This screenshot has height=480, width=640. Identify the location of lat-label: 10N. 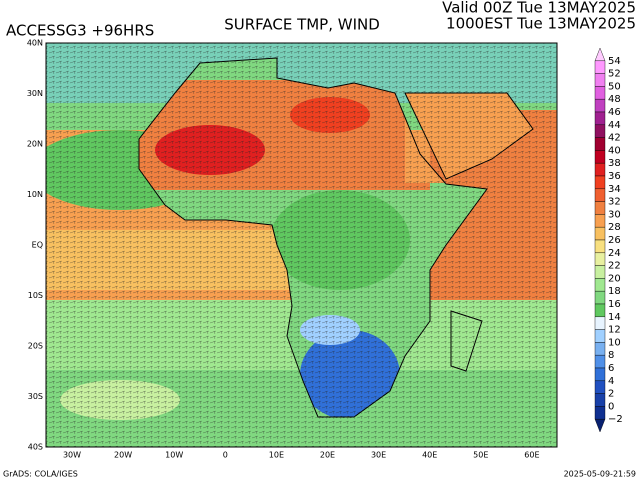
(35, 194).